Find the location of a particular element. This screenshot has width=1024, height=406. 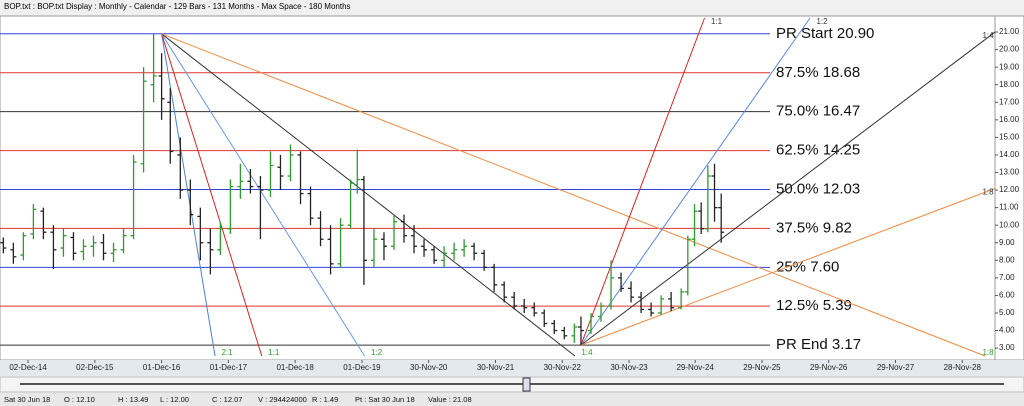

status-field: H : 13.49 is located at coordinates (133, 399).